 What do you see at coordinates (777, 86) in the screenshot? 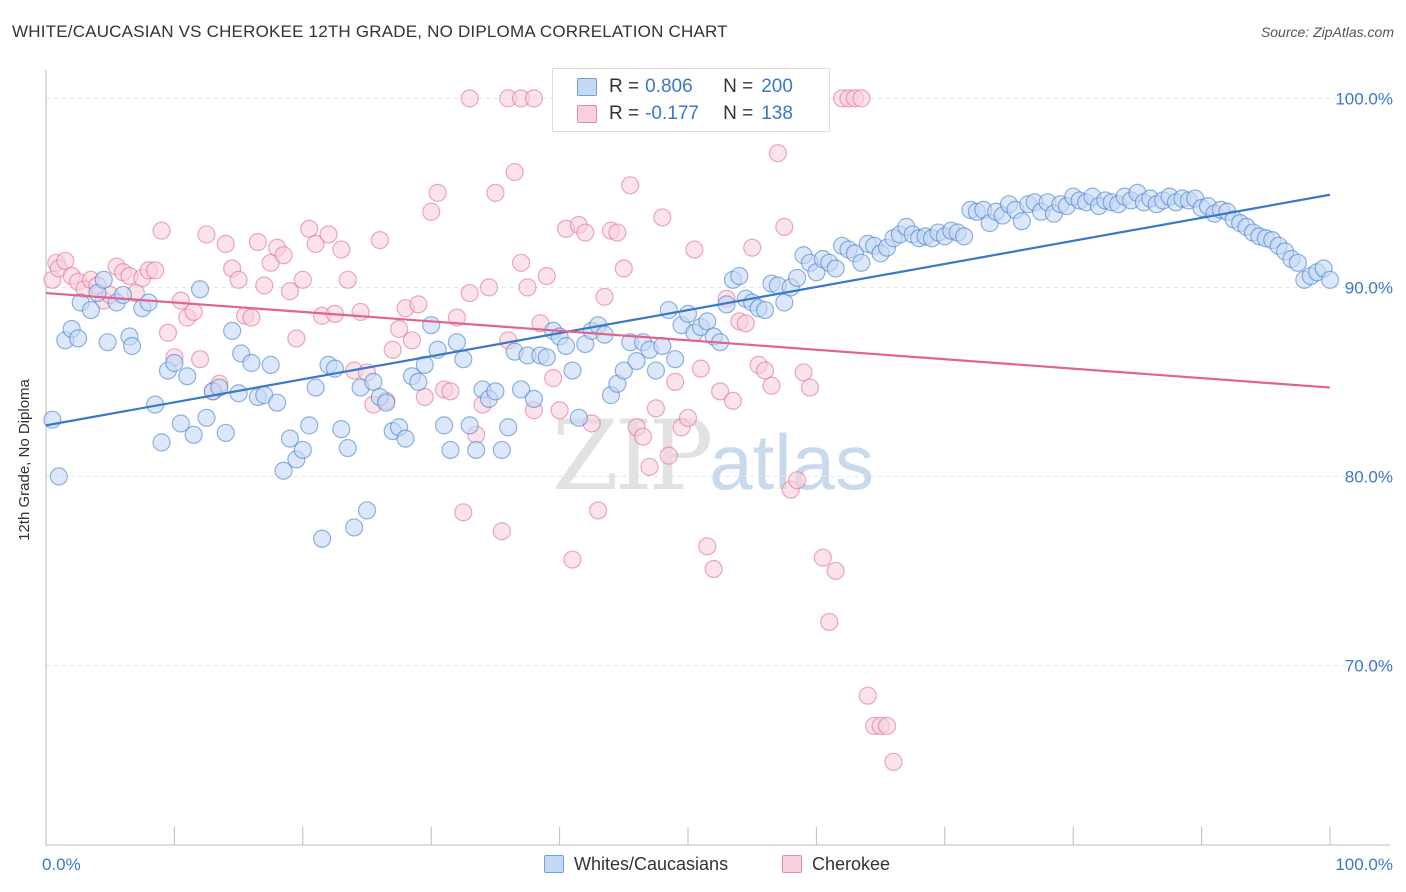
I see `legend-n-value: 200` at bounding box center [777, 86].